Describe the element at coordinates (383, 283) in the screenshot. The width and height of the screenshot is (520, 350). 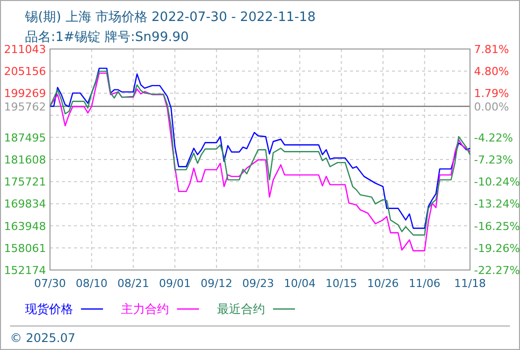
I see `x-tick-label: 10/26` at that location.